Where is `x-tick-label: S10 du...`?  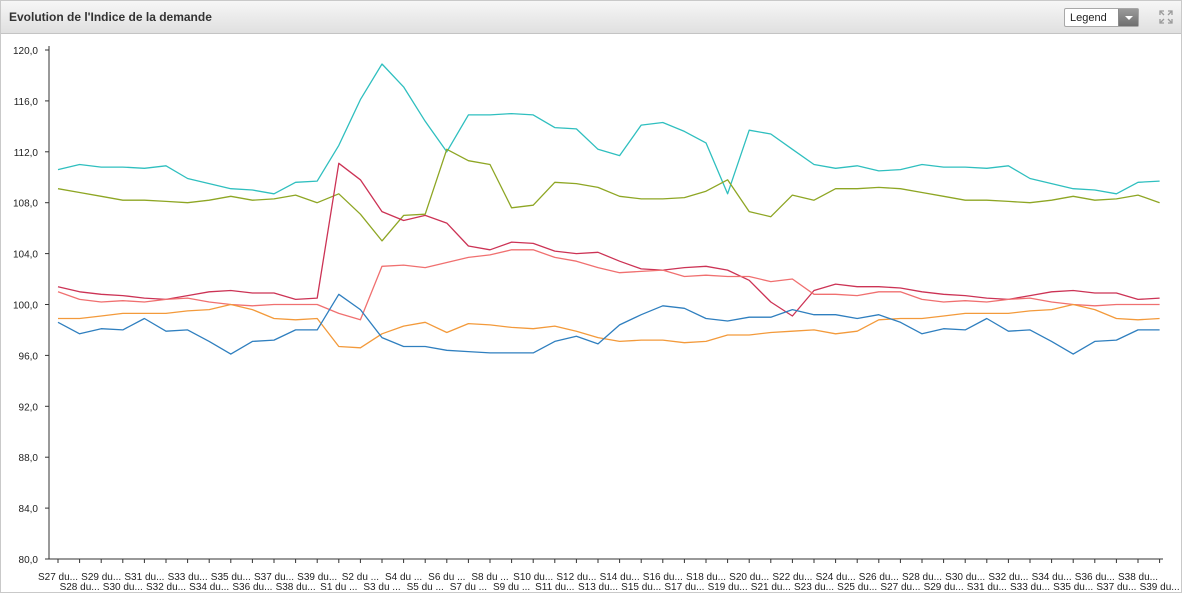
x-tick-label: S10 du... is located at coordinates (533, 577).